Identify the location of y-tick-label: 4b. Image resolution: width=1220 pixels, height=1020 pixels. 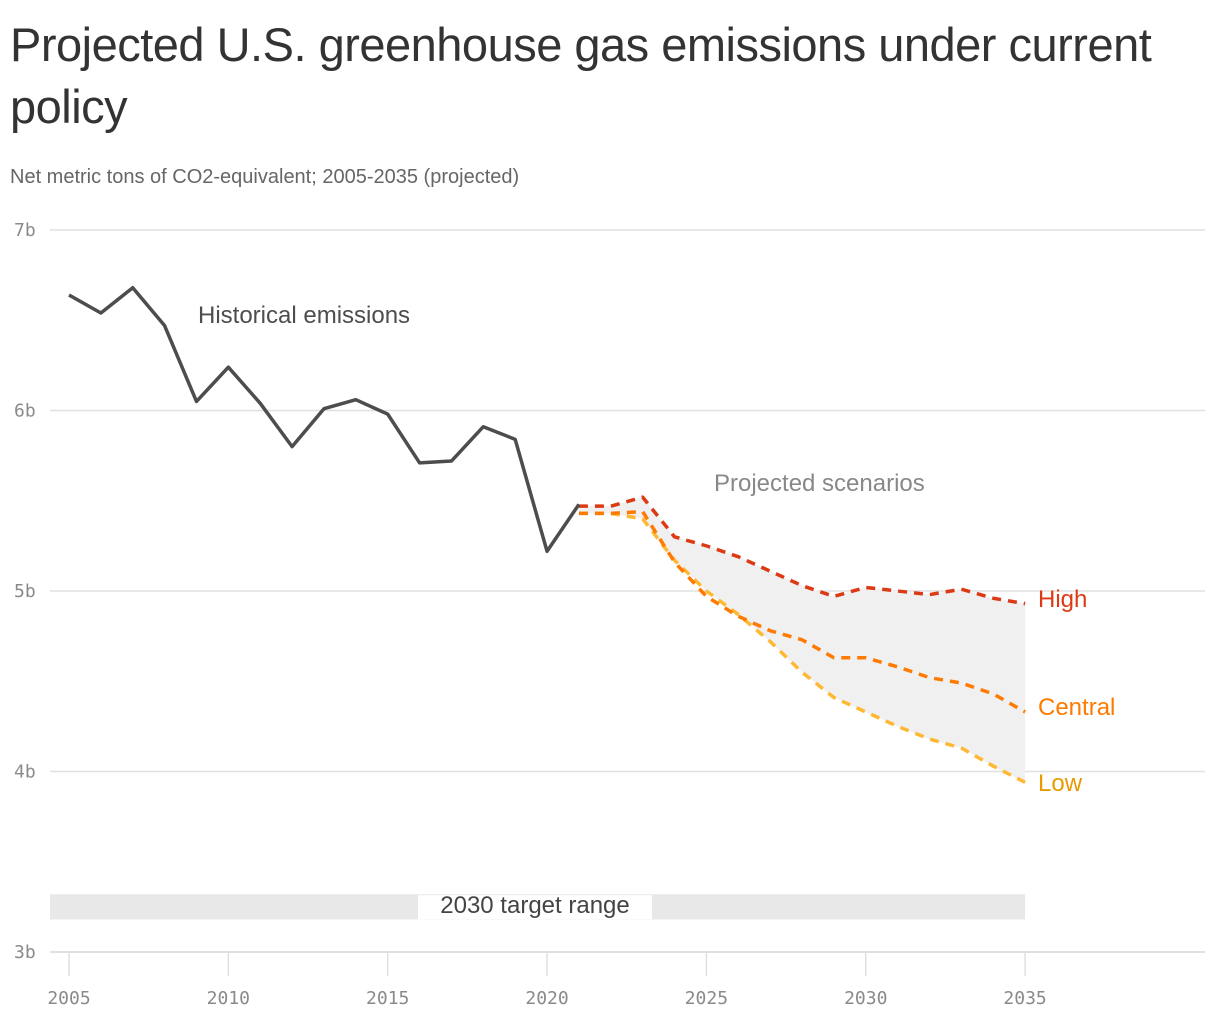
(25, 772).